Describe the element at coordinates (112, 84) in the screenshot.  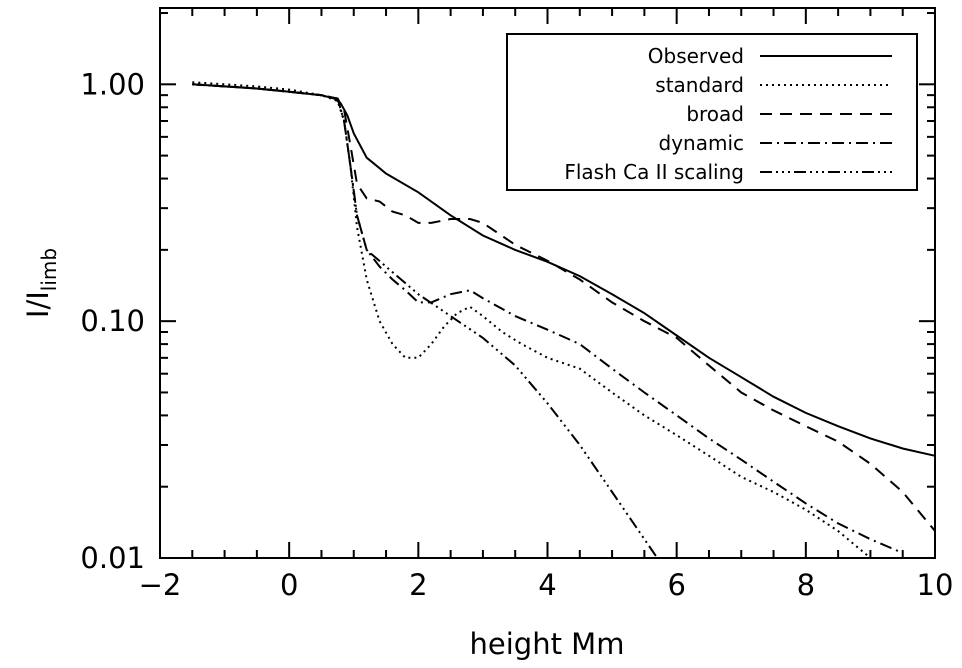
I see `y-tick-label: 1.00` at that location.